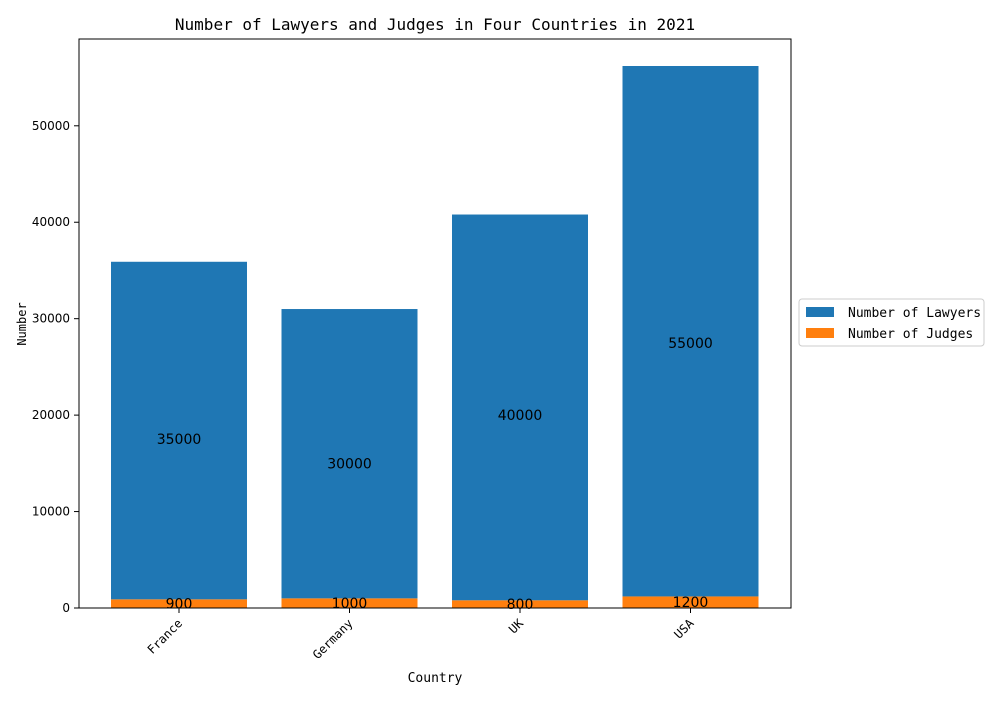 Image resolution: width=1000 pixels, height=705 pixels. What do you see at coordinates (51, 222) in the screenshot?
I see `y-tick-label: 40000` at bounding box center [51, 222].